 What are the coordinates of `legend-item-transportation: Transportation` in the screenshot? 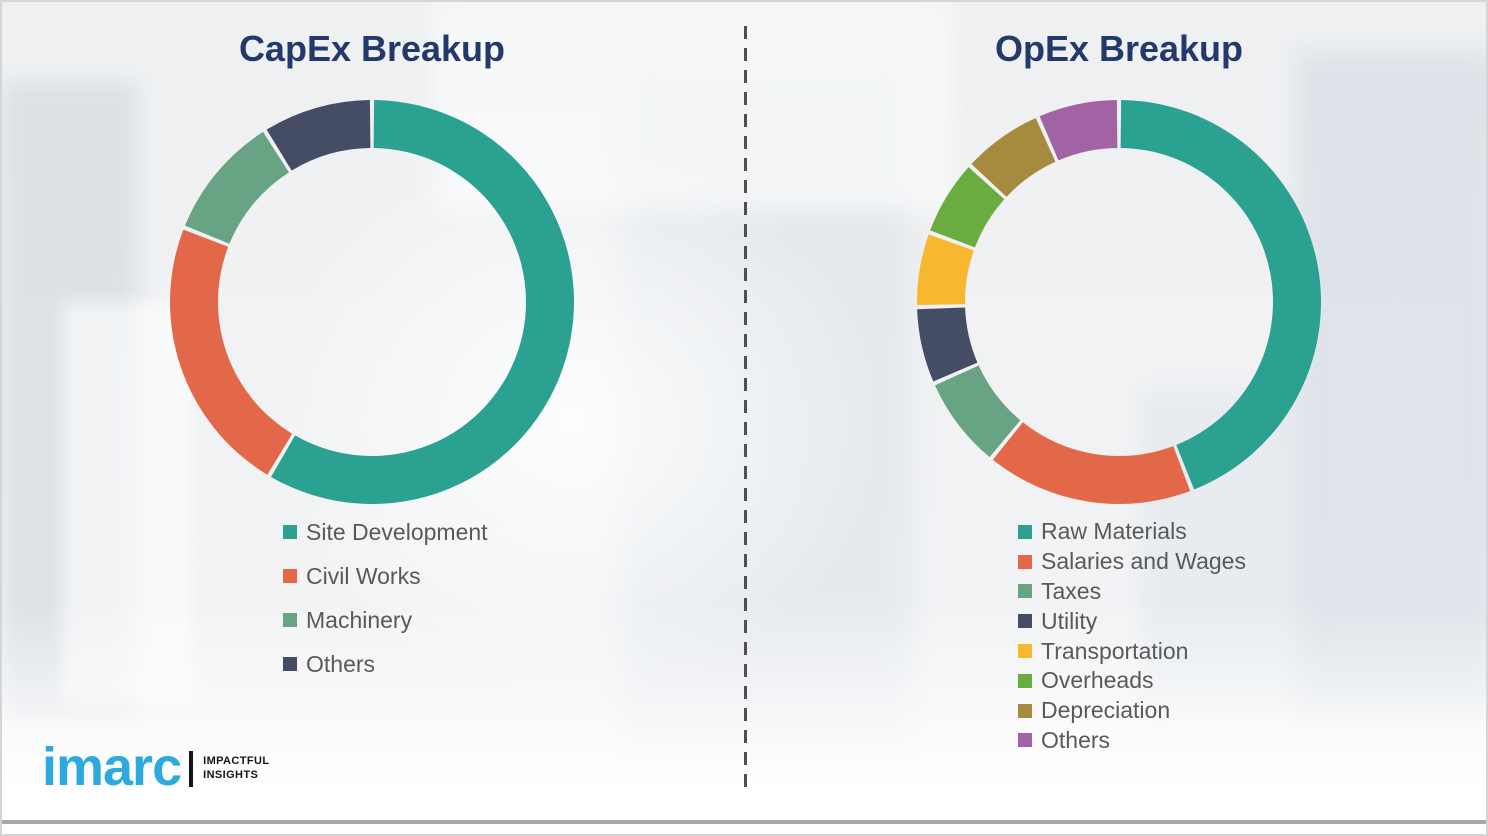 It's located at (1132, 651).